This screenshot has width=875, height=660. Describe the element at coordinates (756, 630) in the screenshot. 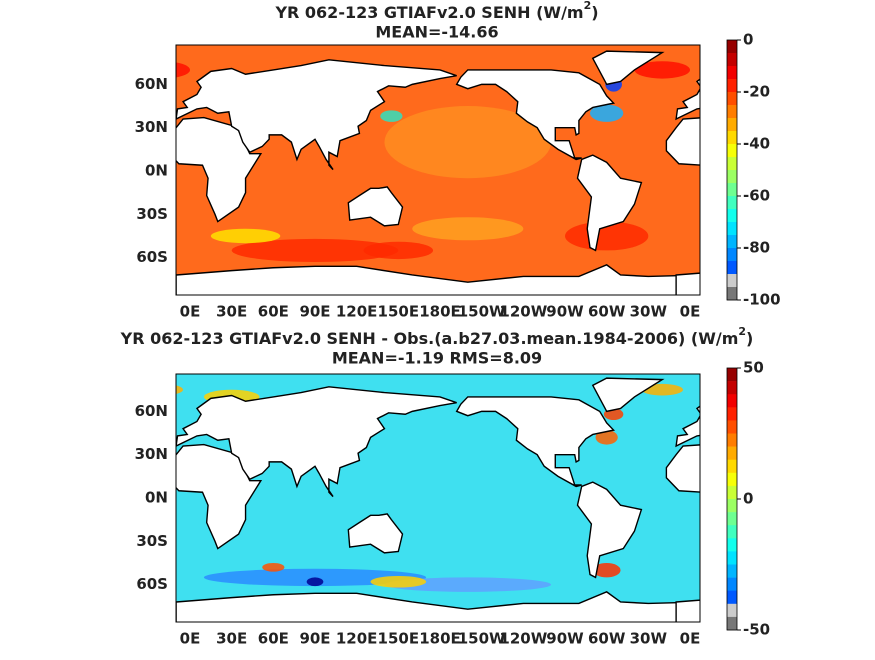

I see `colorbar-label: -50` at that location.